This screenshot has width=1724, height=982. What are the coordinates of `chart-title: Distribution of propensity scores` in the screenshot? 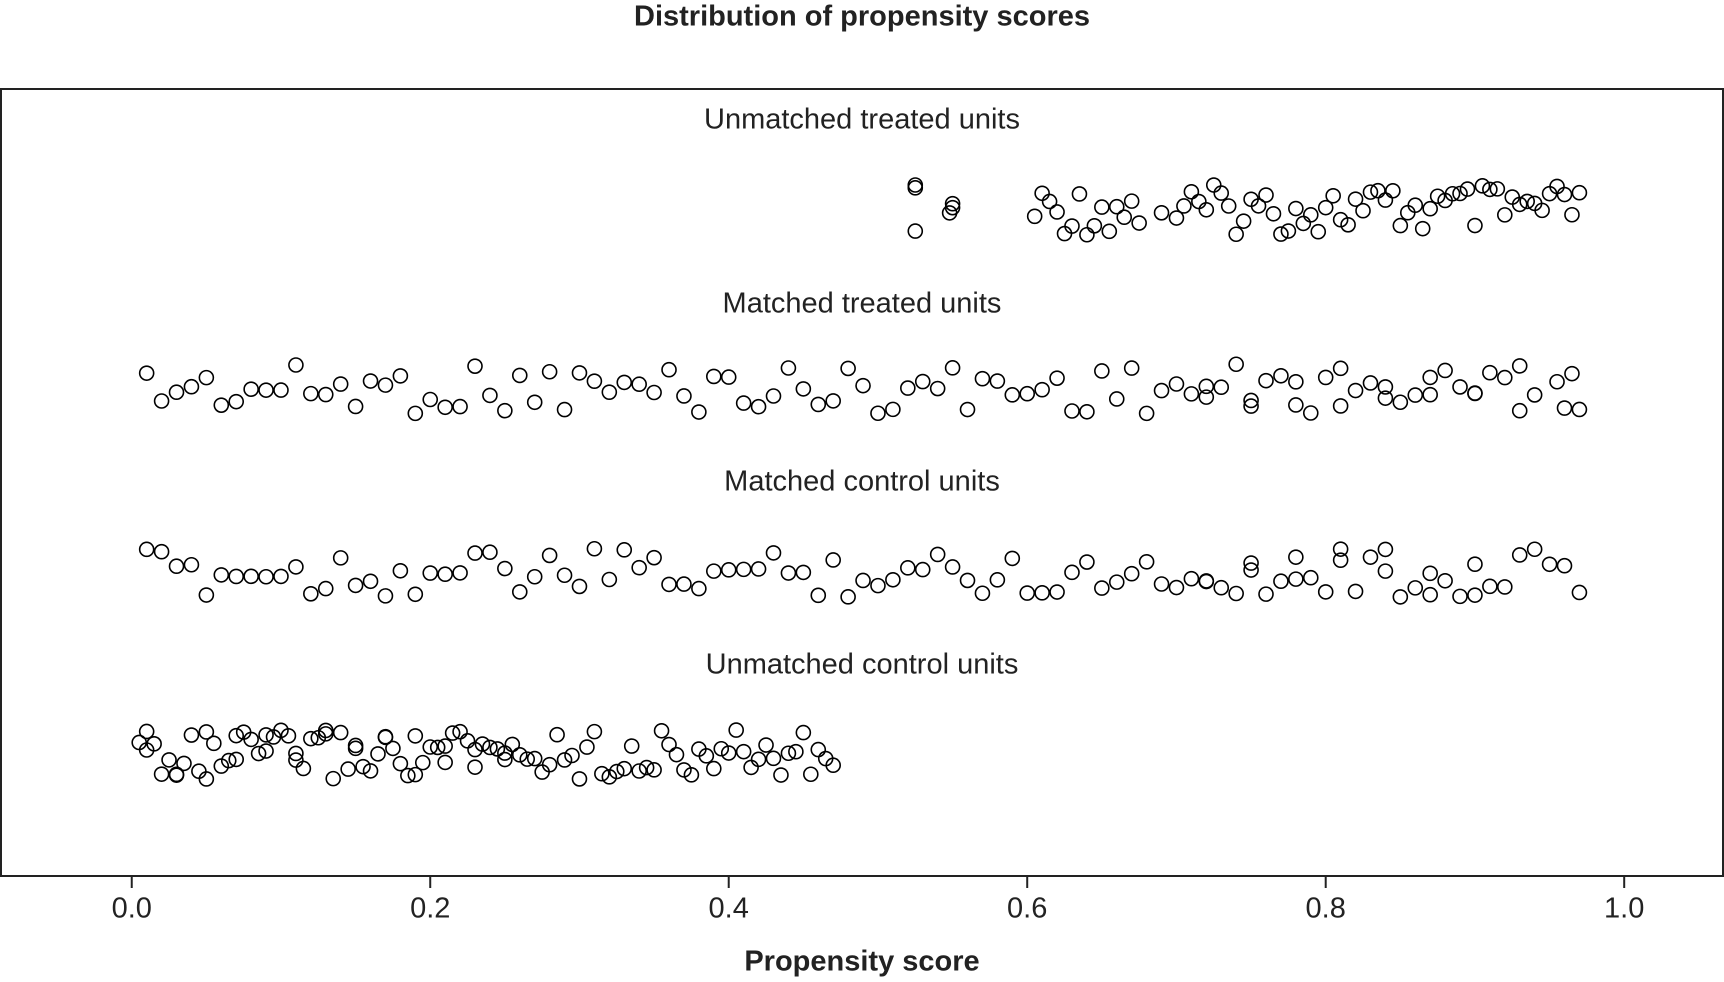 It's located at (862, 17).